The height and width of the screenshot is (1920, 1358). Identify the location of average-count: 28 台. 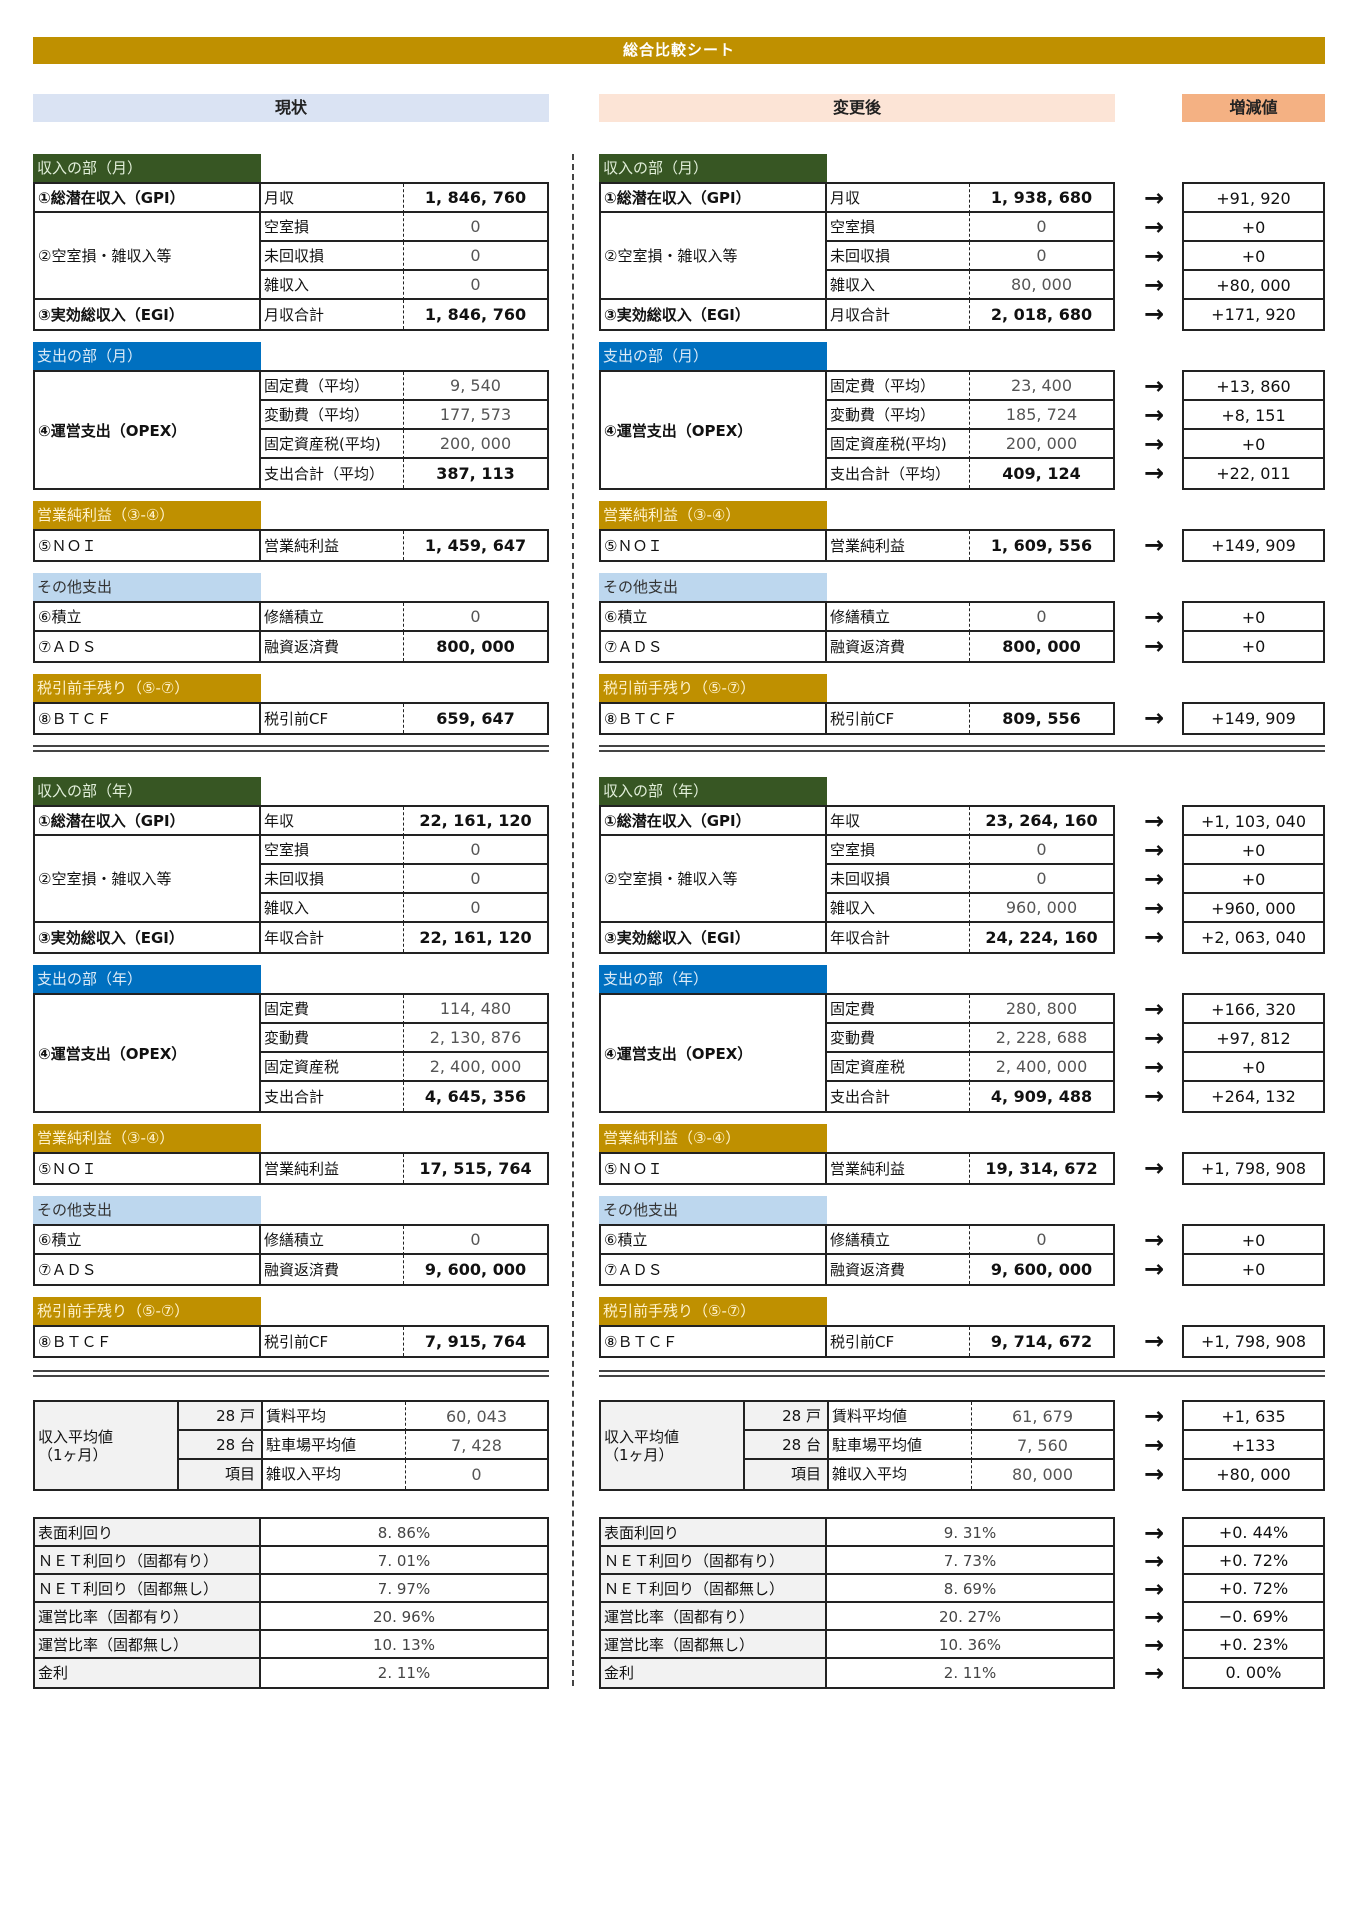
(221, 1445).